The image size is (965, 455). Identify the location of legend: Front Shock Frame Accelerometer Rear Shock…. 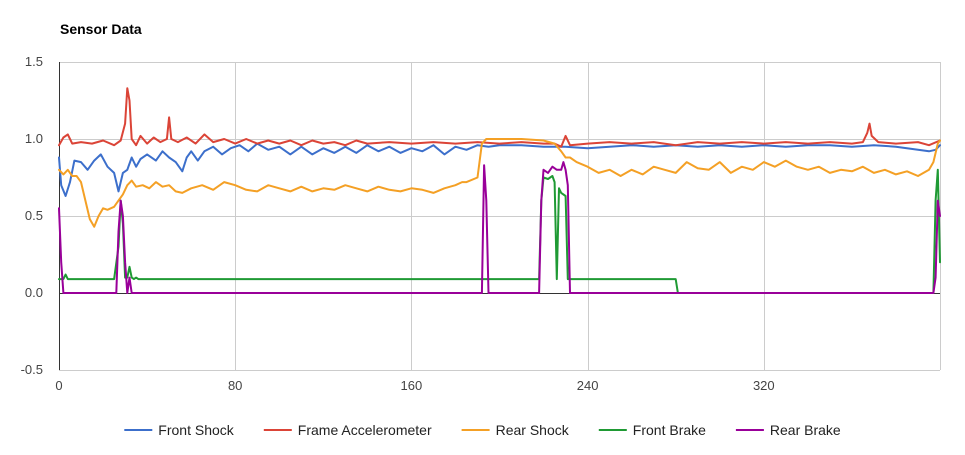
(482, 430).